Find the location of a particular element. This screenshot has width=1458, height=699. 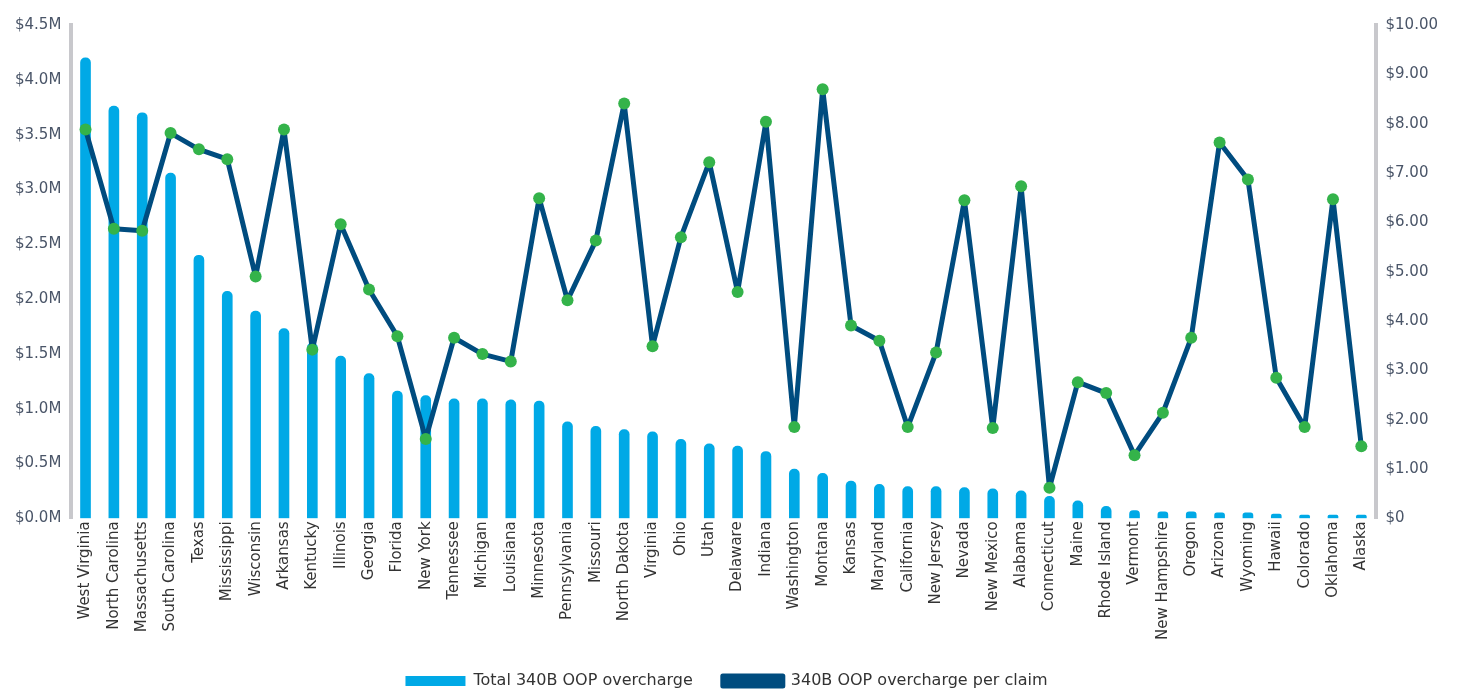

x-tick-label: Missouri is located at coordinates (594, 552).